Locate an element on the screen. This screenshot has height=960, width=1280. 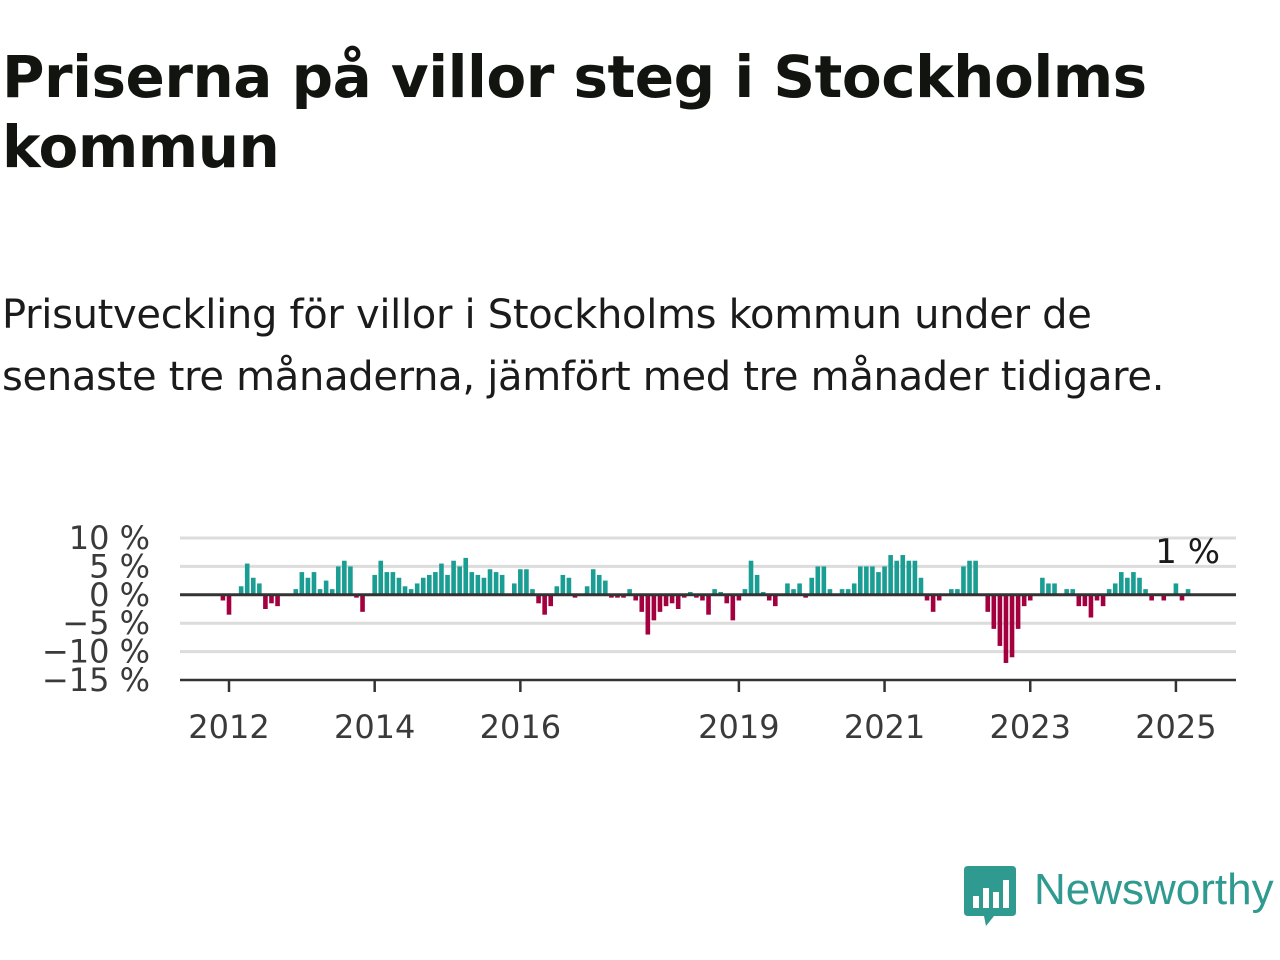
x-tick-label: 2021 is located at coordinates (884, 727).